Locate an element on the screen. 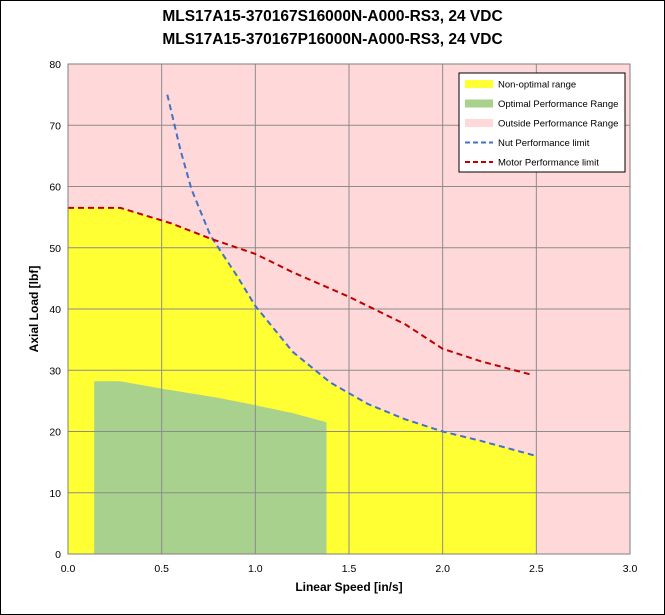 Image resolution: width=665 pixels, height=615 pixels. x-tick-label: 3.0 is located at coordinates (630, 569).